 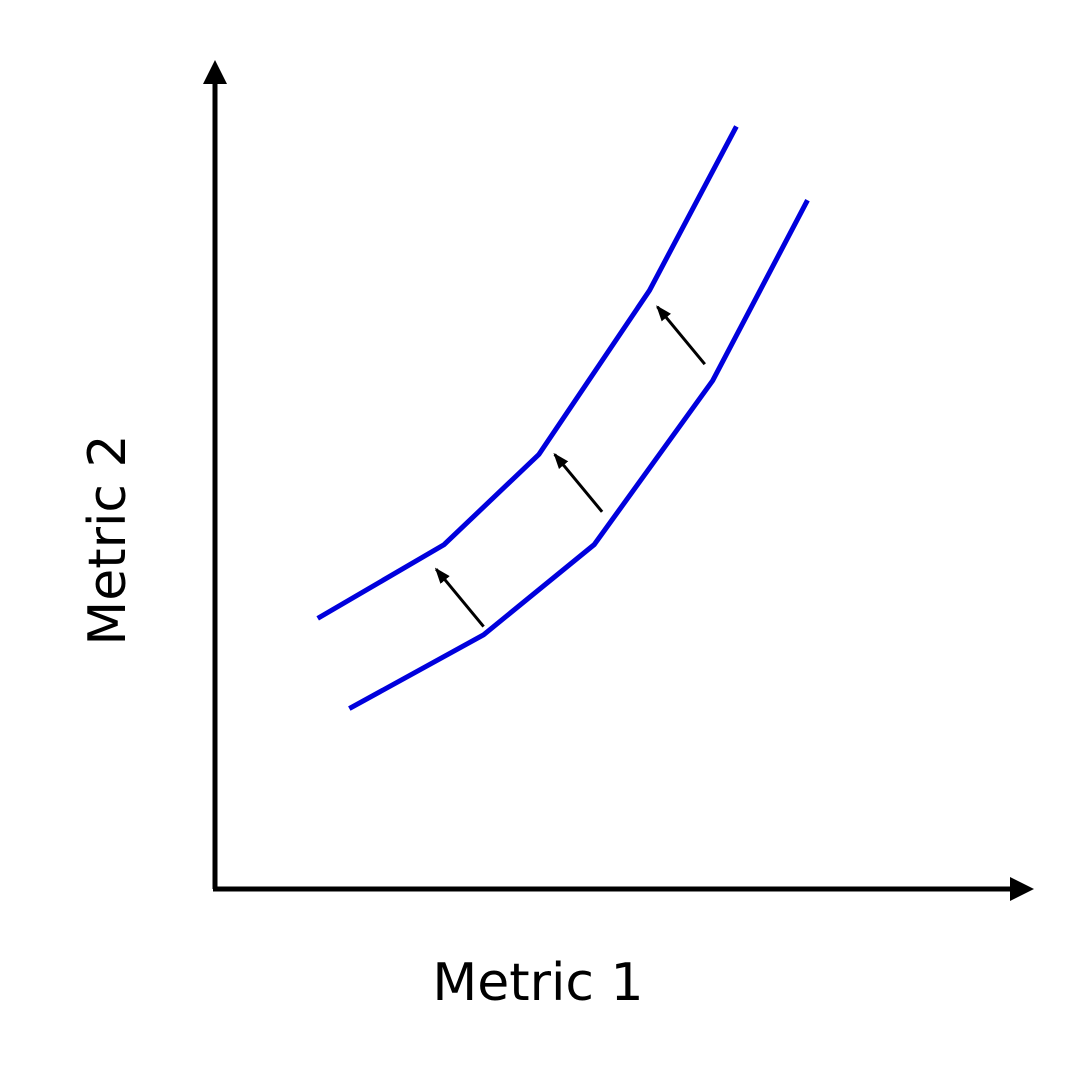 What do you see at coordinates (215, 72) in the screenshot?
I see `y-axis-arrowhead` at bounding box center [215, 72].